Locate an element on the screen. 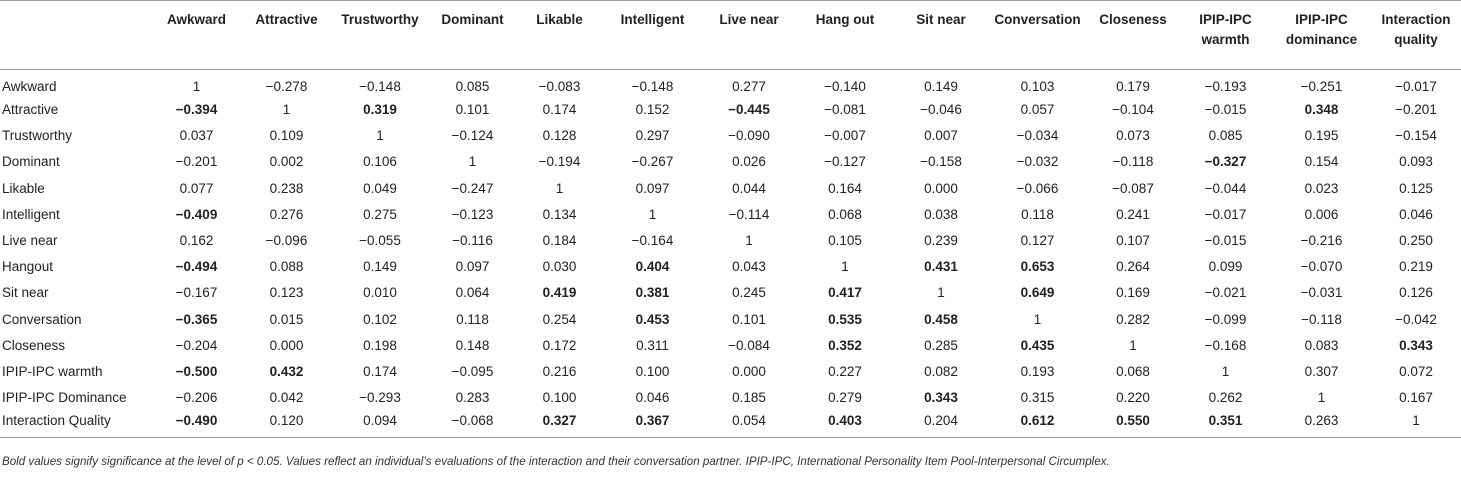  table-cell: 0.118 is located at coordinates (1037, 214).